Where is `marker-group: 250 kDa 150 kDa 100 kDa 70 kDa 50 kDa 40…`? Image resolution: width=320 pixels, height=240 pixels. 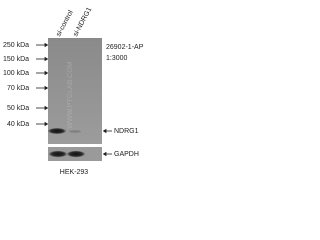
marker-group: 250 kDa 150 kDa 100 kDa 70 kDa 50 kDa 40… is located at coordinates (16, 85).